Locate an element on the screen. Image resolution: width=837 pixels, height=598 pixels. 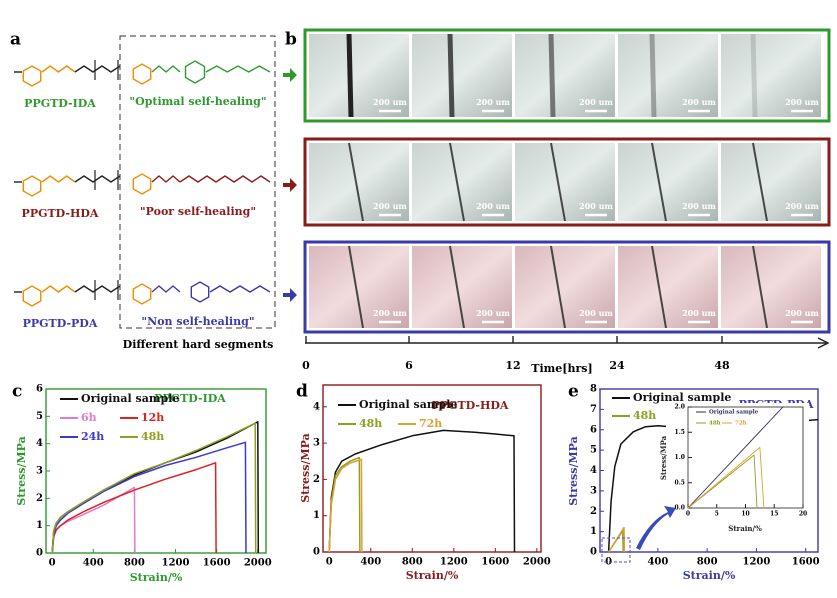
panel-label: c is located at coordinates (17, 392).